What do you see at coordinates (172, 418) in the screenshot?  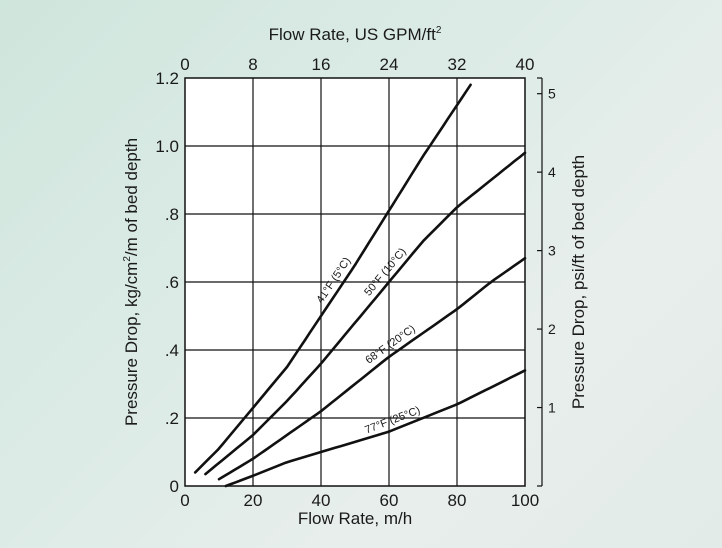 I see `y-tick-label: .2` at bounding box center [172, 418].